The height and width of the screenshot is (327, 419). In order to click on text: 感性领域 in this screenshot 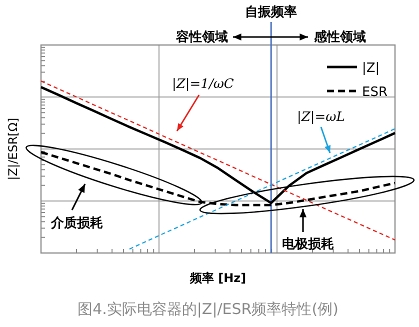, I will do `click(339, 37)`.